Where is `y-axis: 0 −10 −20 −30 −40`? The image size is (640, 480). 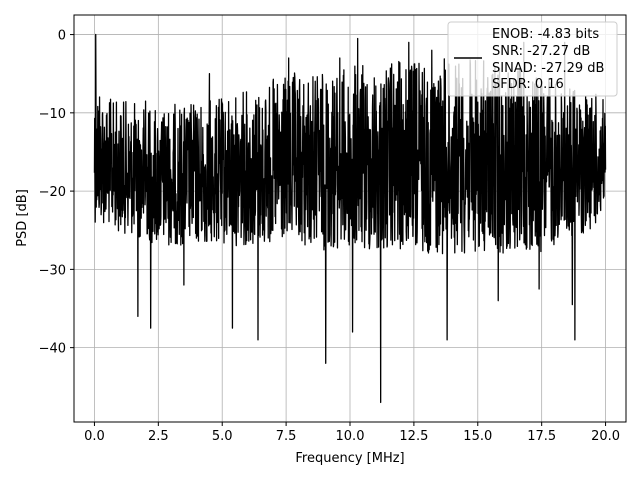
y-axis: 0 −10 −20 −30 −40 is located at coordinates (56, 193).